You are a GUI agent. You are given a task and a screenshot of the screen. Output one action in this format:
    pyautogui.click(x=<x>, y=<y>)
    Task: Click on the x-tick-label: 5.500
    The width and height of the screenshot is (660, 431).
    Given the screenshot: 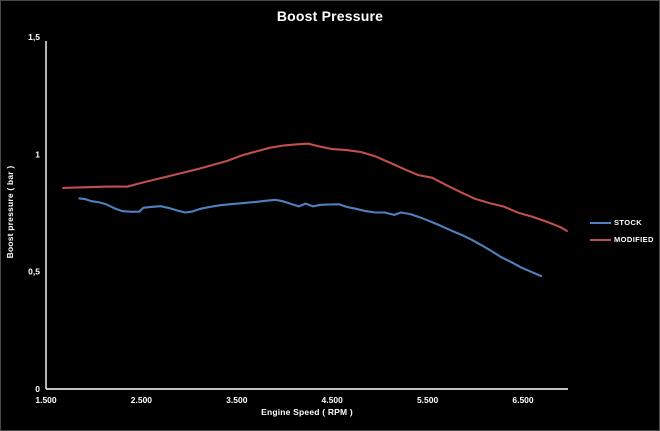 What is the action you would take?
    pyautogui.click(x=428, y=400)
    